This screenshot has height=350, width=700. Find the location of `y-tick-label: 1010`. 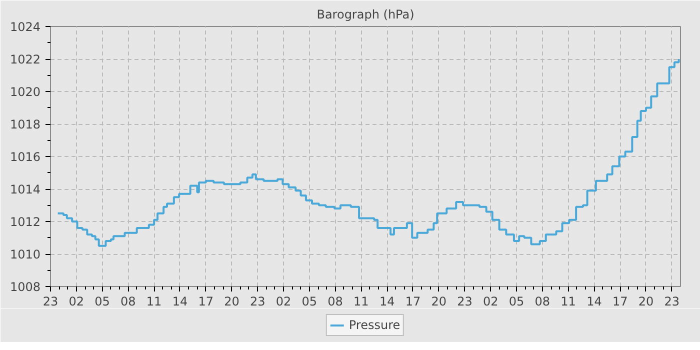

y-tick-label: 1010 is located at coordinates (25, 255).